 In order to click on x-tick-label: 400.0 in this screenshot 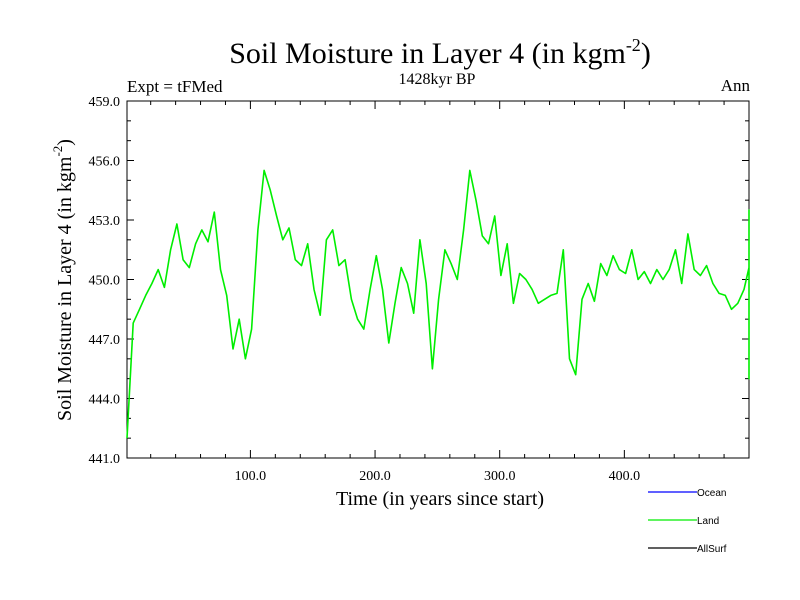, I will do `click(625, 476)`.